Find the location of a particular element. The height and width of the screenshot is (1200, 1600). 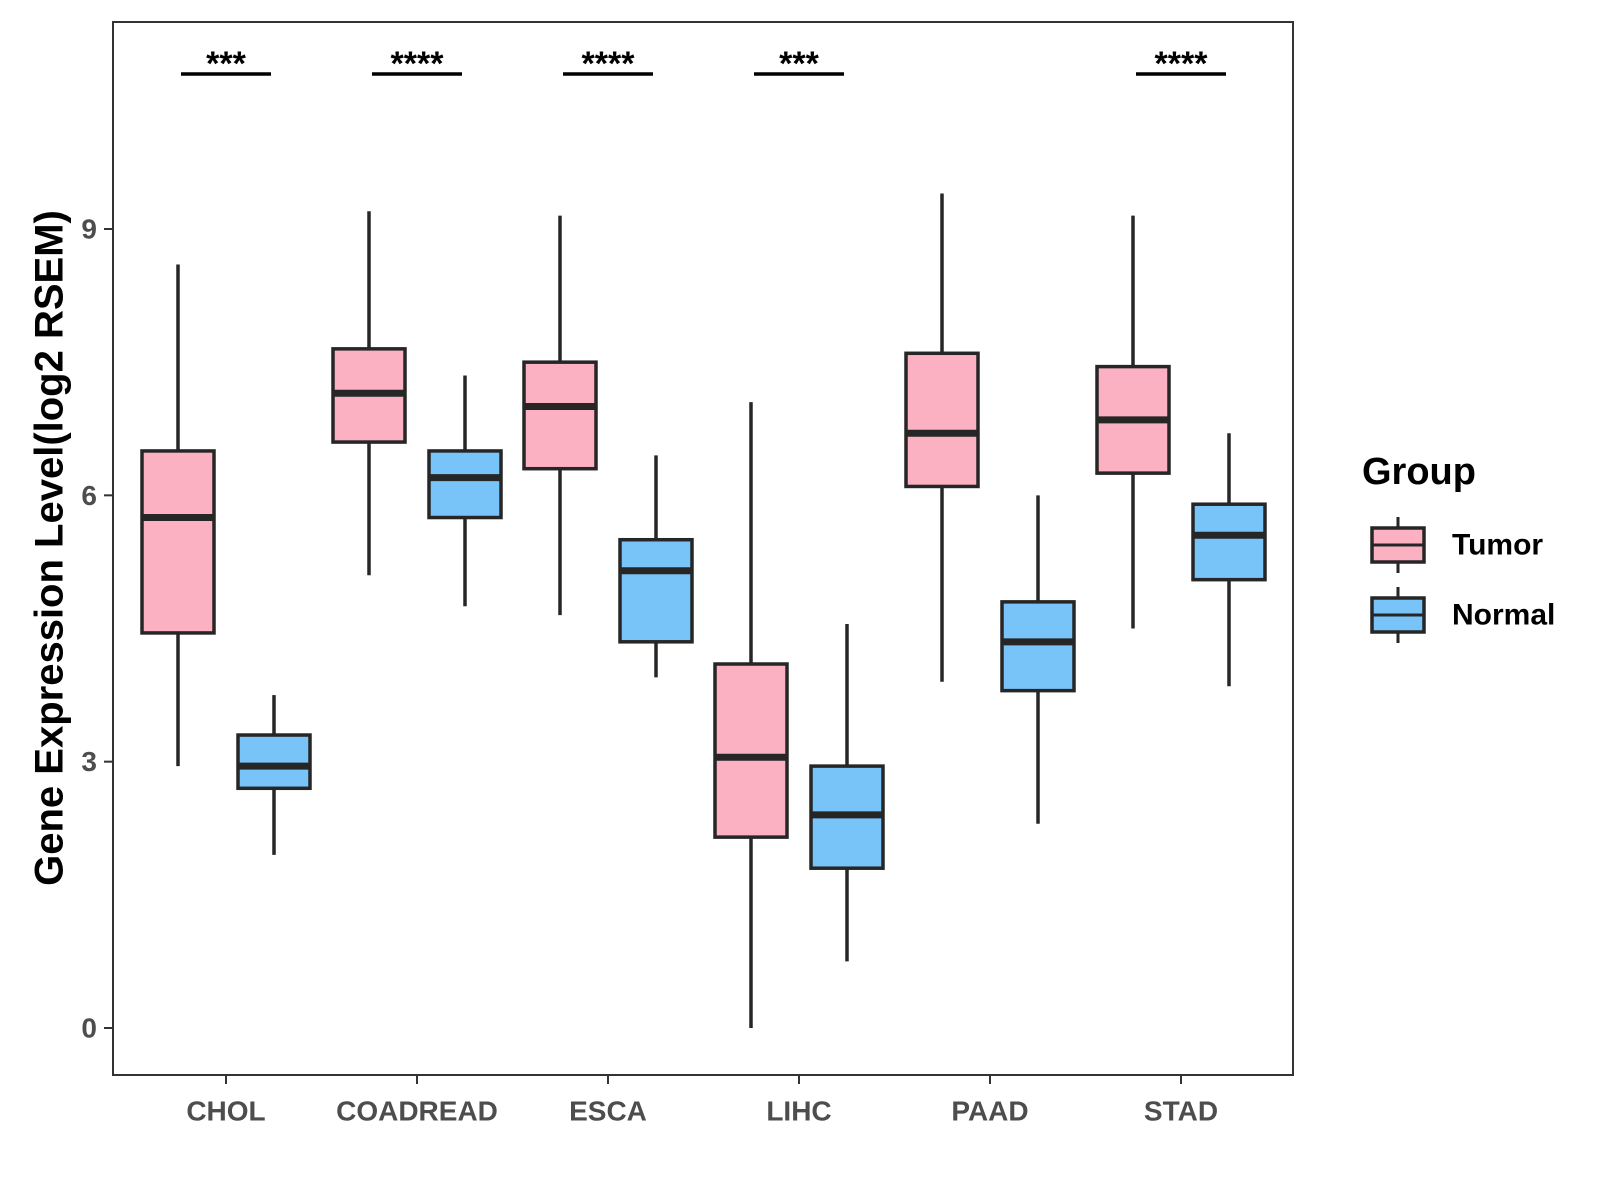

box-normal-stad is located at coordinates (1229, 560).